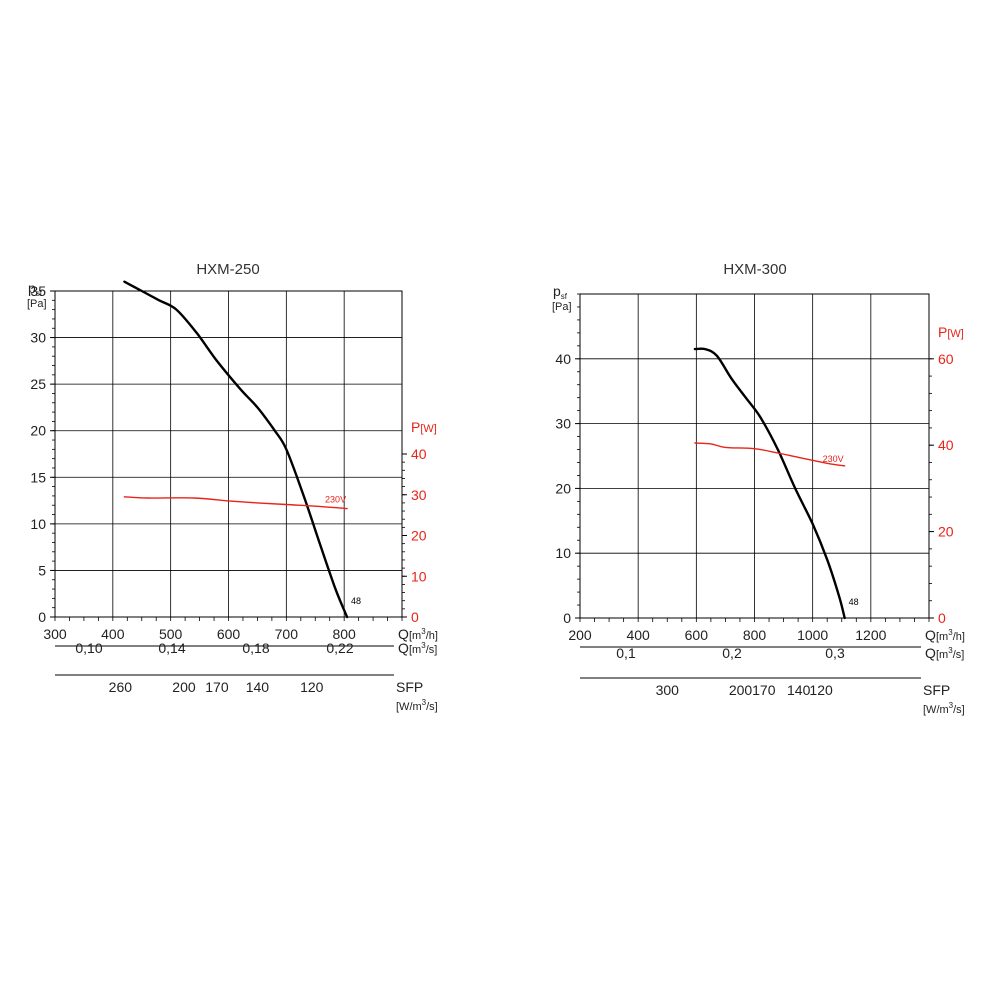 The image size is (1000, 1000). Describe the element at coordinates (287, 634) in the screenshot. I see `x-tick-label: 700` at that location.